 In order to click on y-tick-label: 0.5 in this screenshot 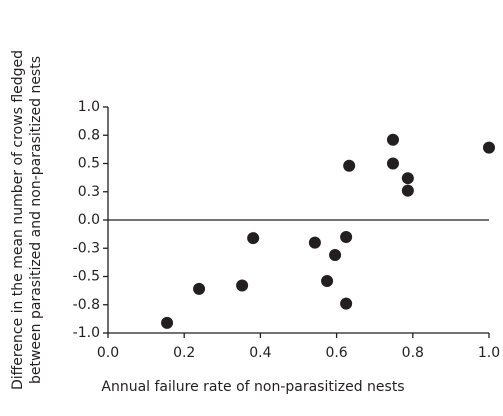, I will do `click(89, 164)`.